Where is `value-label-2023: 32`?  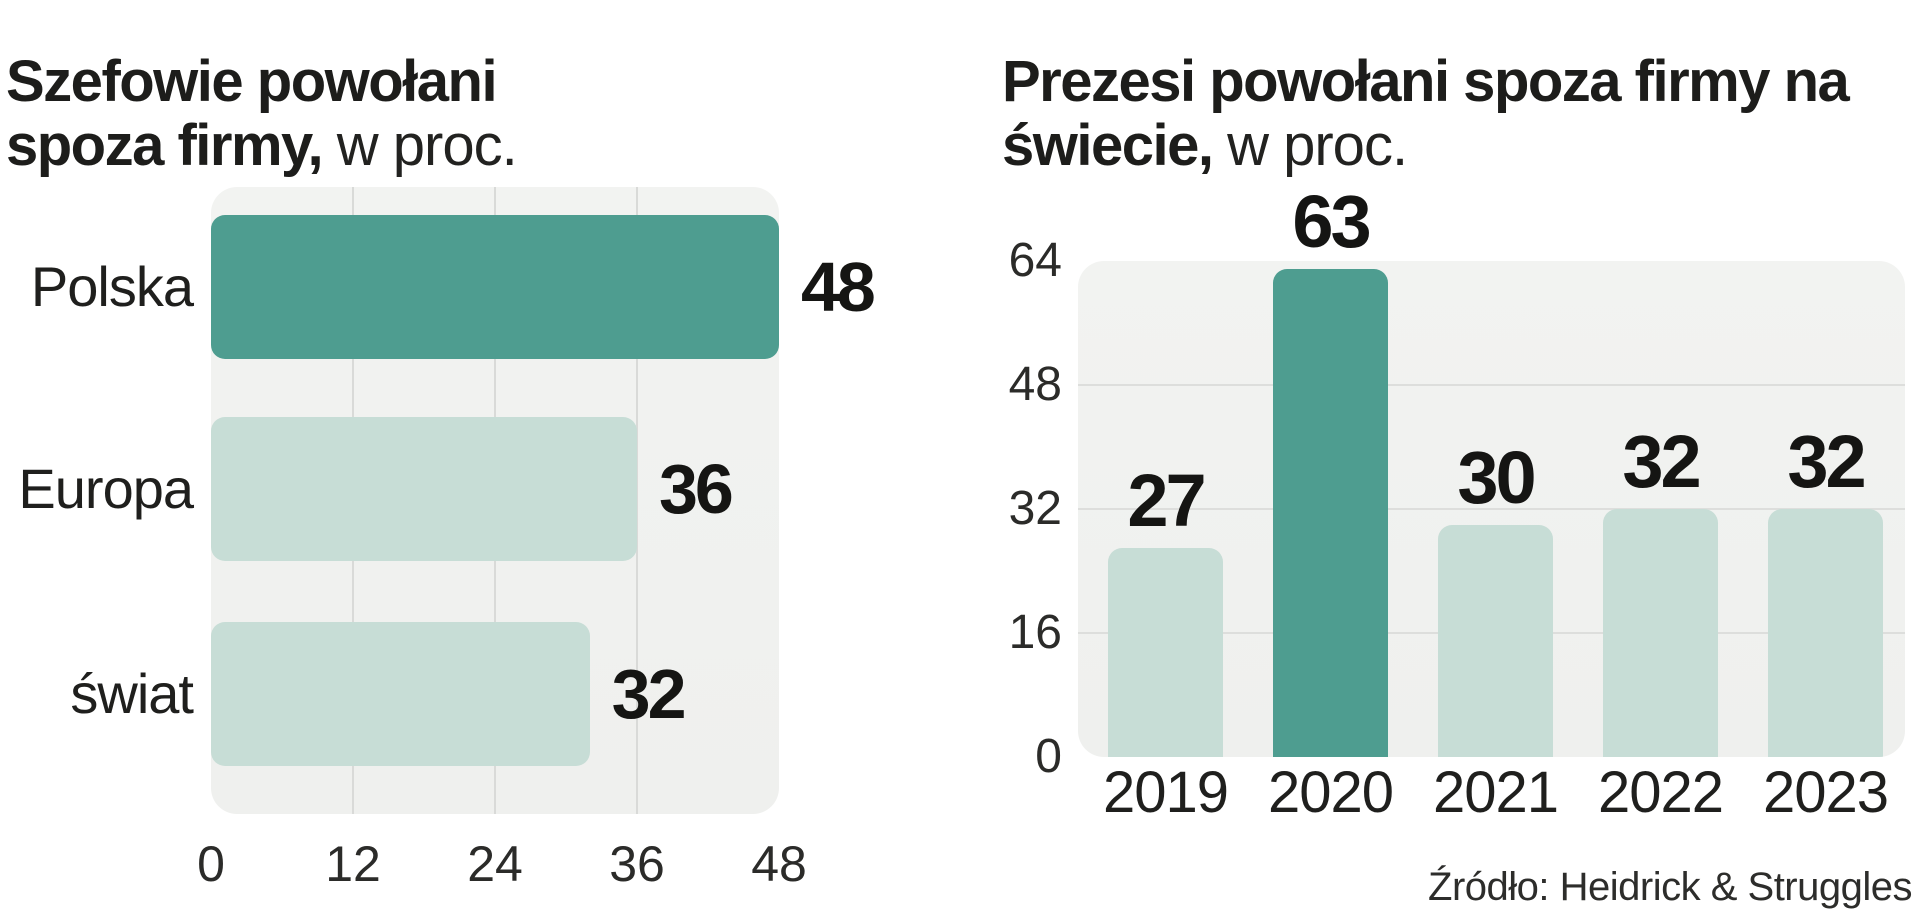 value-label-2023: 32 is located at coordinates (1826, 461).